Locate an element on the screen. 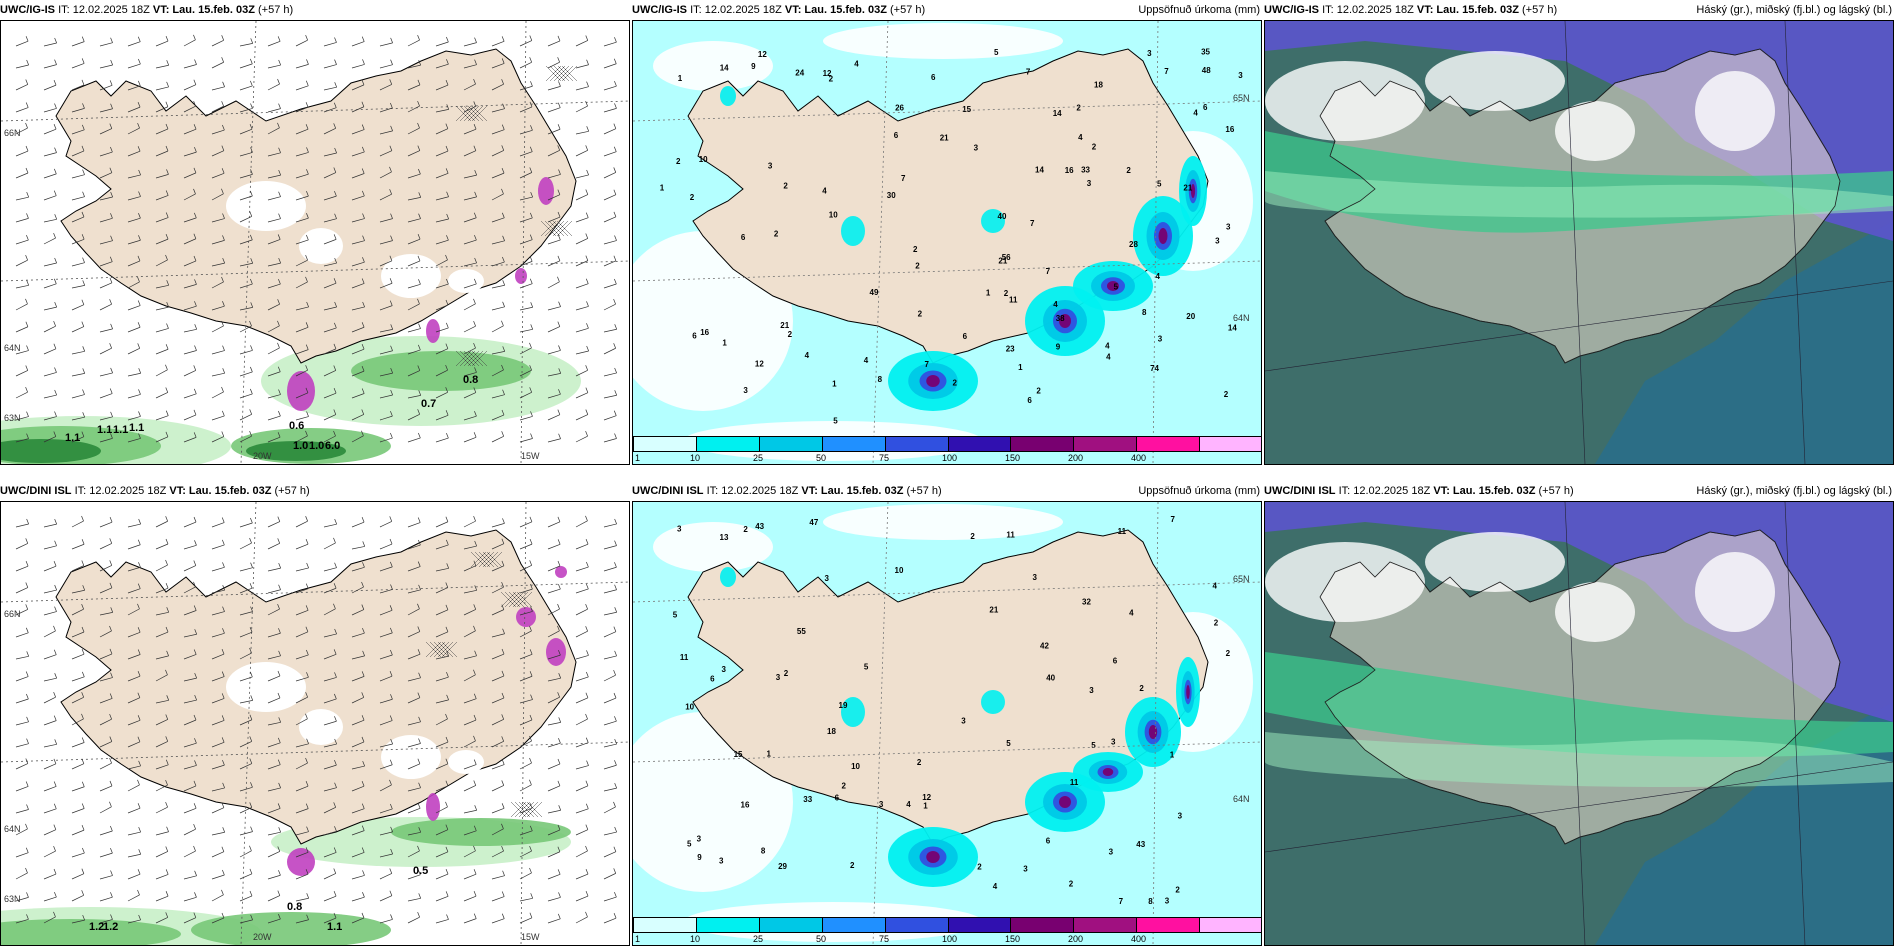  scale-label: 25 is located at coordinates (758, 939).